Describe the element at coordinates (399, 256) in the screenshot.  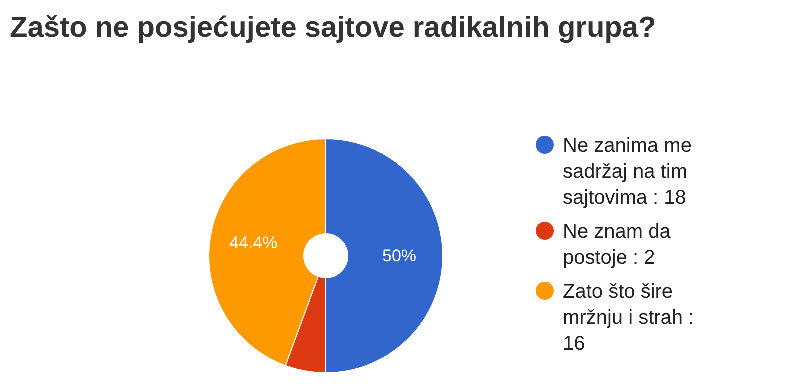
I see `data-label: 50%` at that location.